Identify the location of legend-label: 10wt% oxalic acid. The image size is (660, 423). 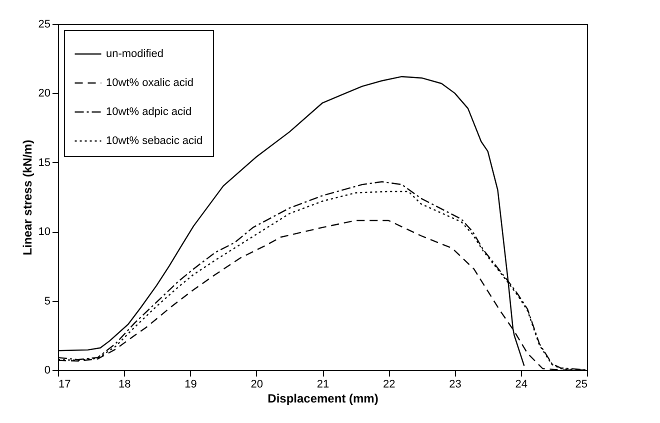
(150, 83).